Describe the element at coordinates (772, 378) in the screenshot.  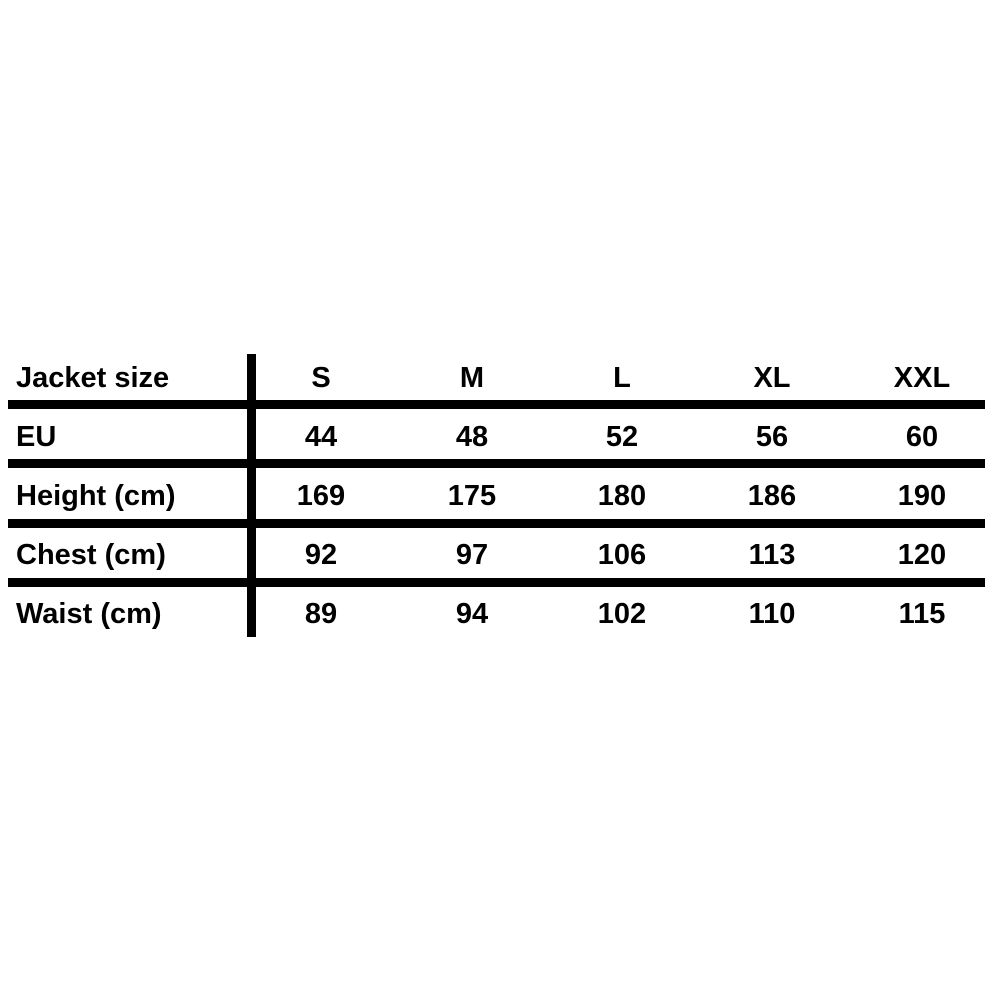
I see `header-size-cell: XL` at that location.